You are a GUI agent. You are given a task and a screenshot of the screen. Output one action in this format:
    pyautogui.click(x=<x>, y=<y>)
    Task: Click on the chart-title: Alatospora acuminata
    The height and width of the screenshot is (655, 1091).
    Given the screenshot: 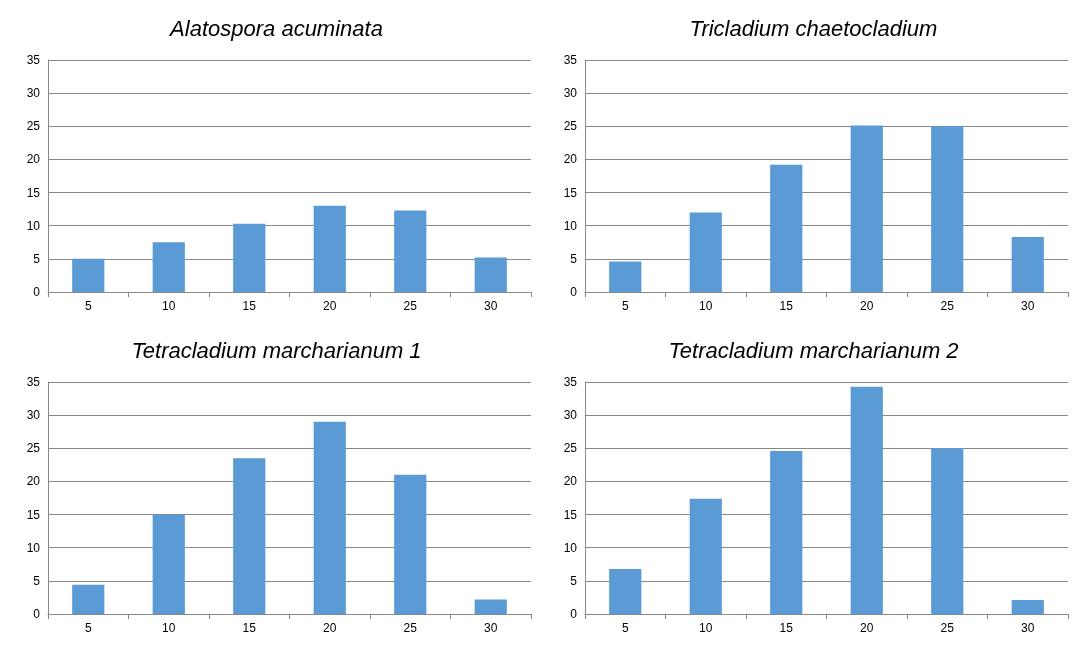 What is the action you would take?
    pyautogui.click(x=275, y=28)
    